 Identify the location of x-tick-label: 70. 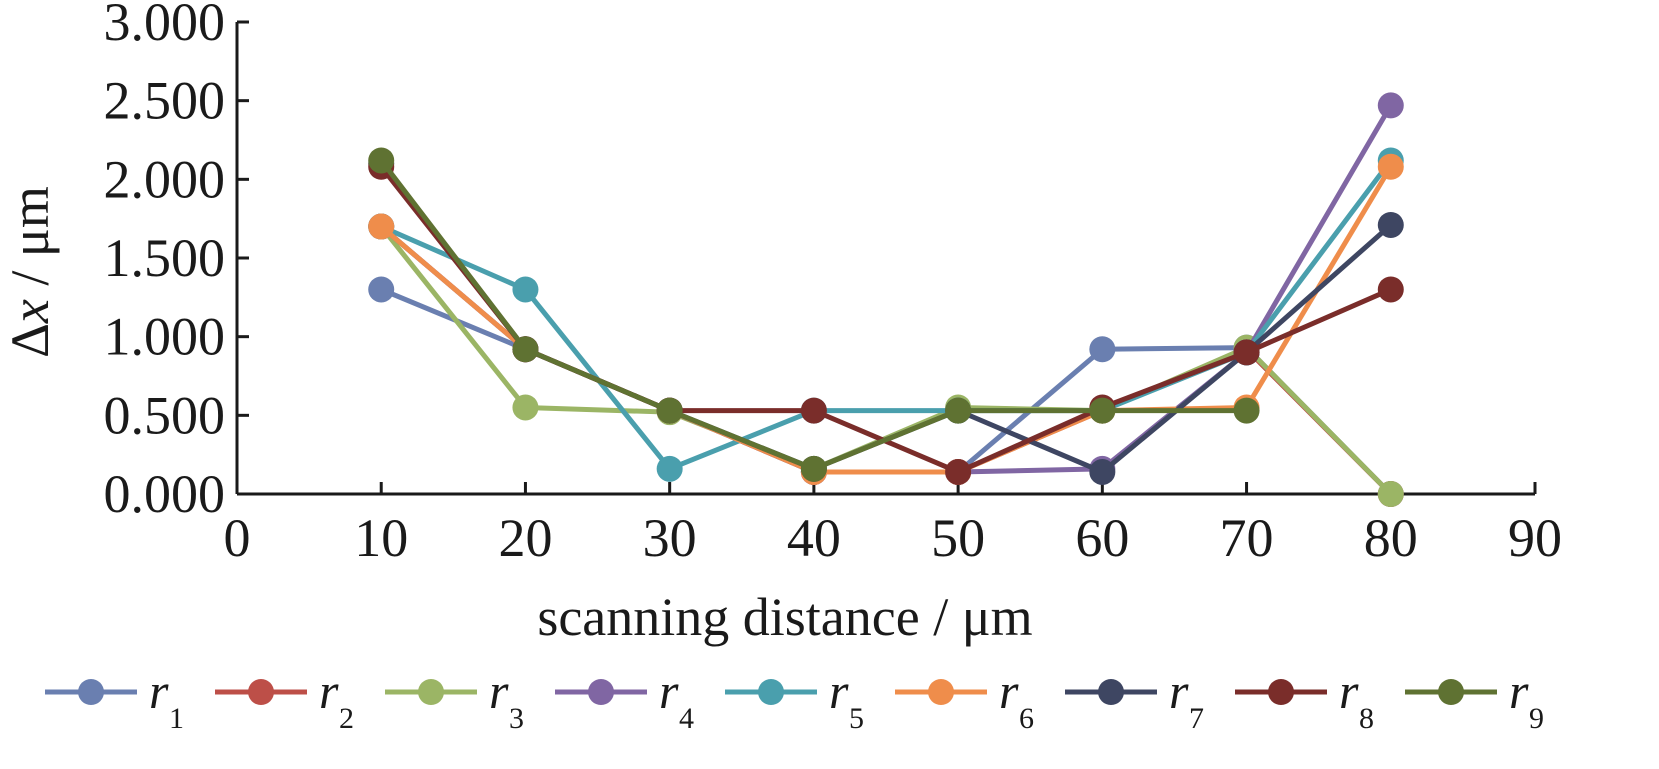
(1247, 538).